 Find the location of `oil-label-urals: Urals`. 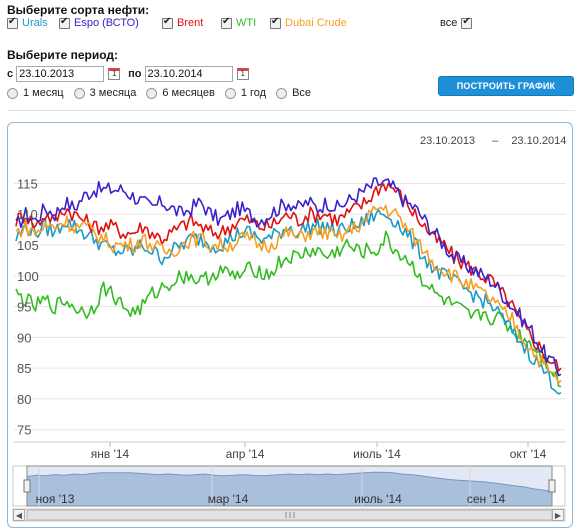

oil-label-urals: Urals is located at coordinates (35, 23).